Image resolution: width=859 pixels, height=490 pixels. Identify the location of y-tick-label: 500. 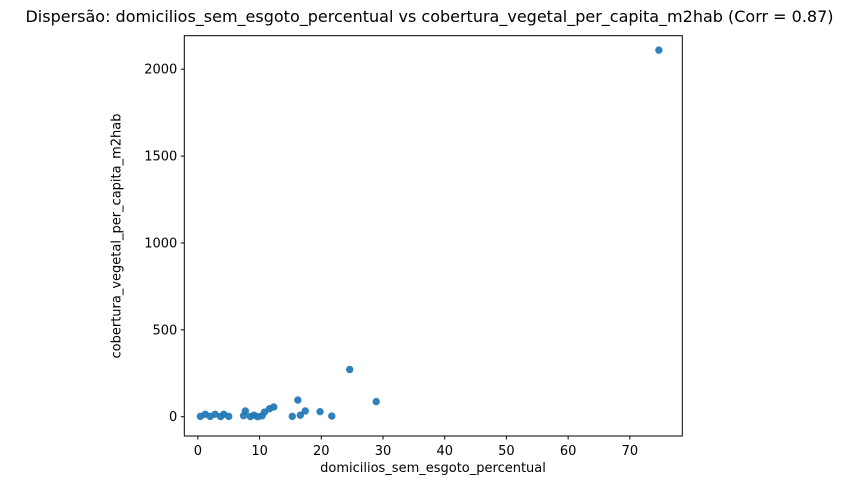
(164, 330).